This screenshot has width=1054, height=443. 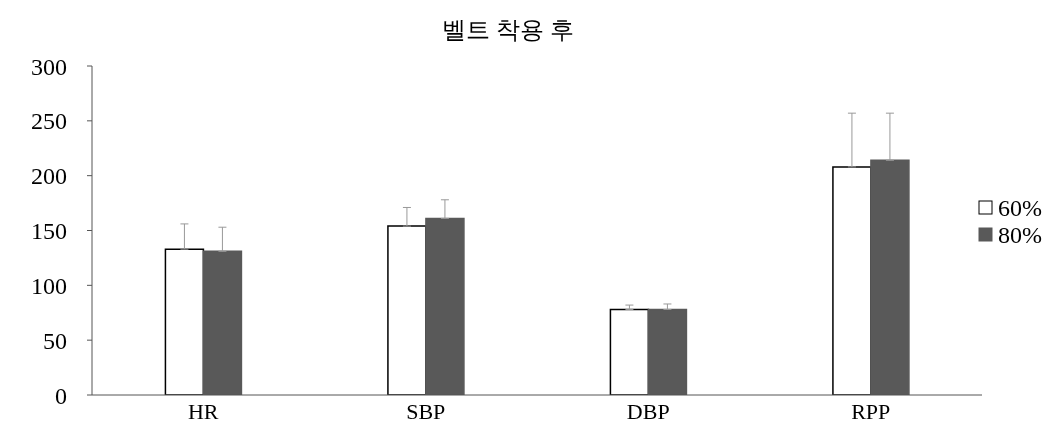 I want to click on x-tick-label: SBP, so click(x=426, y=411).